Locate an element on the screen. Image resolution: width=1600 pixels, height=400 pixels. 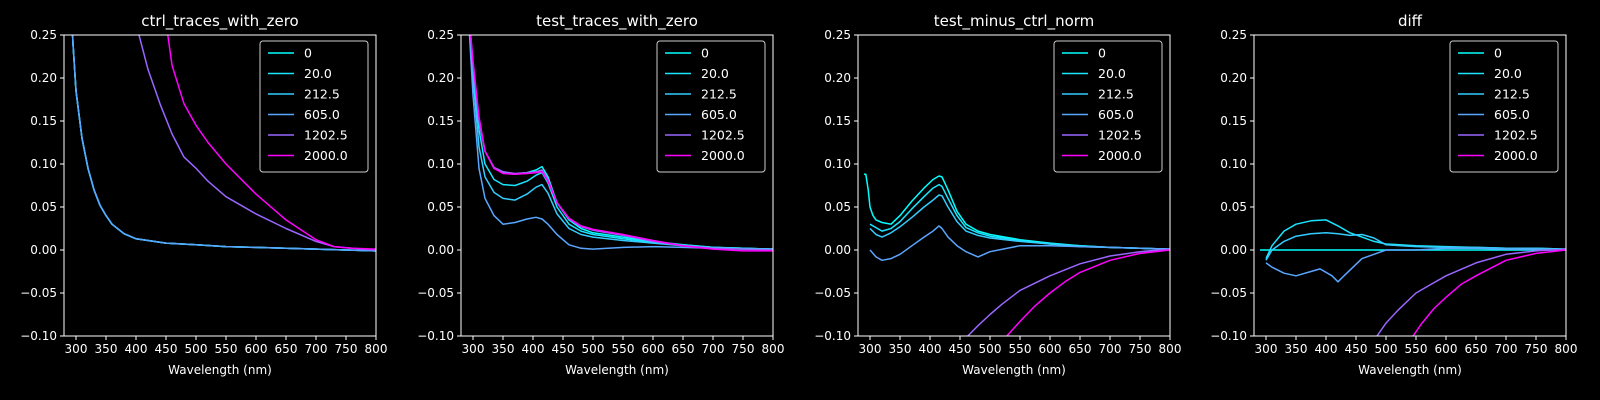
axes-frame is located at coordinates (220, 185).